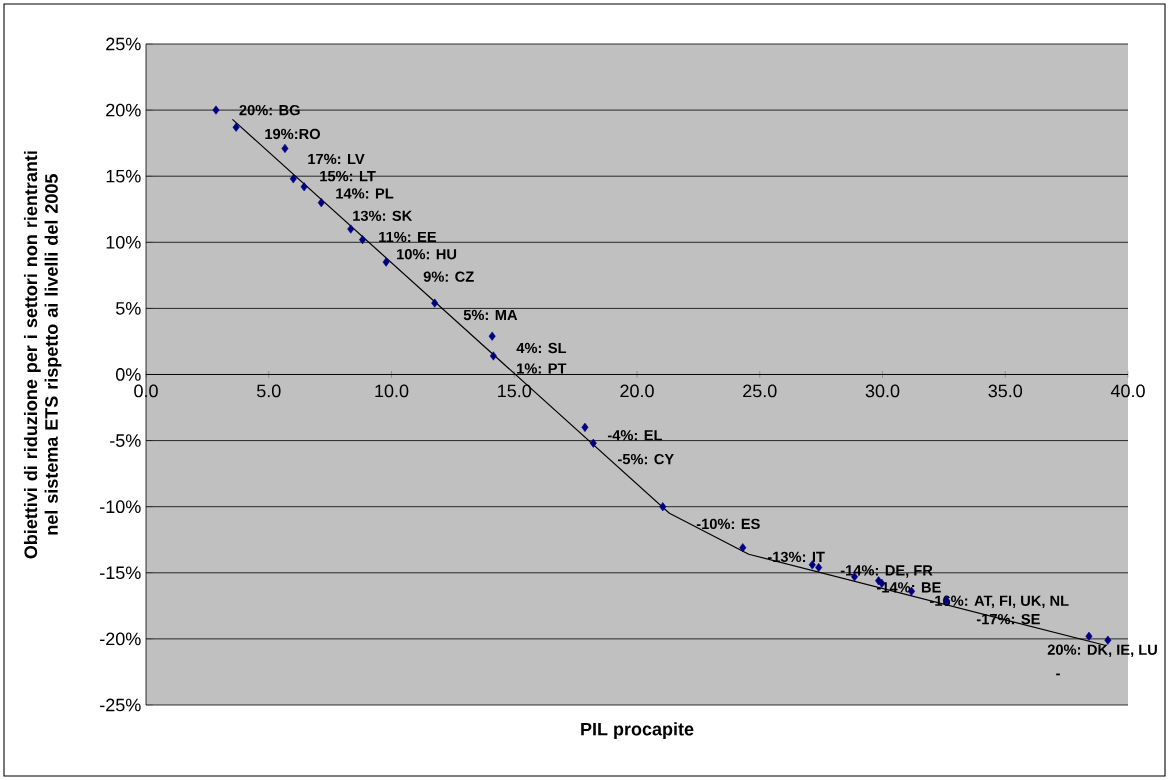  I want to click on y-tick-label: 15%, so click(123, 176).